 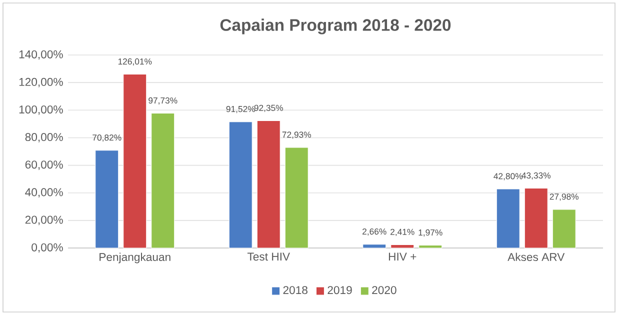 What do you see at coordinates (268, 108) in the screenshot?
I see `data-label: 92,35%` at bounding box center [268, 108].